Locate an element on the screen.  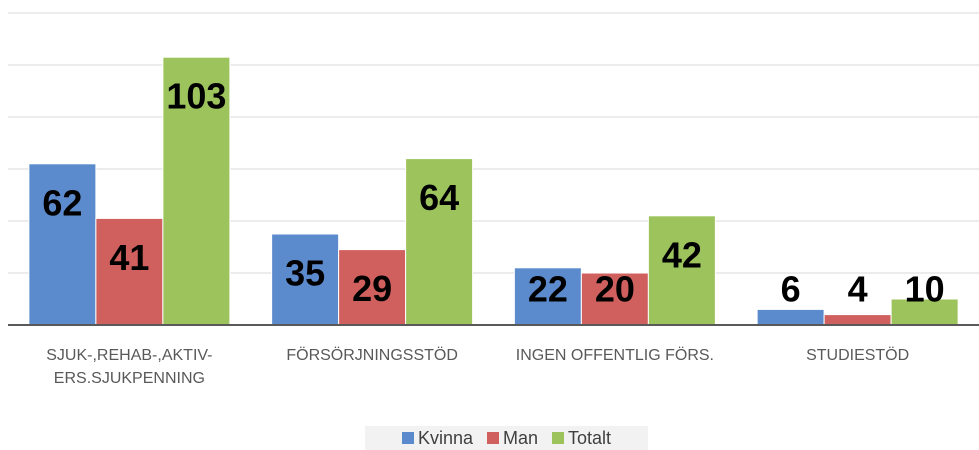
data-label: 29 is located at coordinates (372, 288).